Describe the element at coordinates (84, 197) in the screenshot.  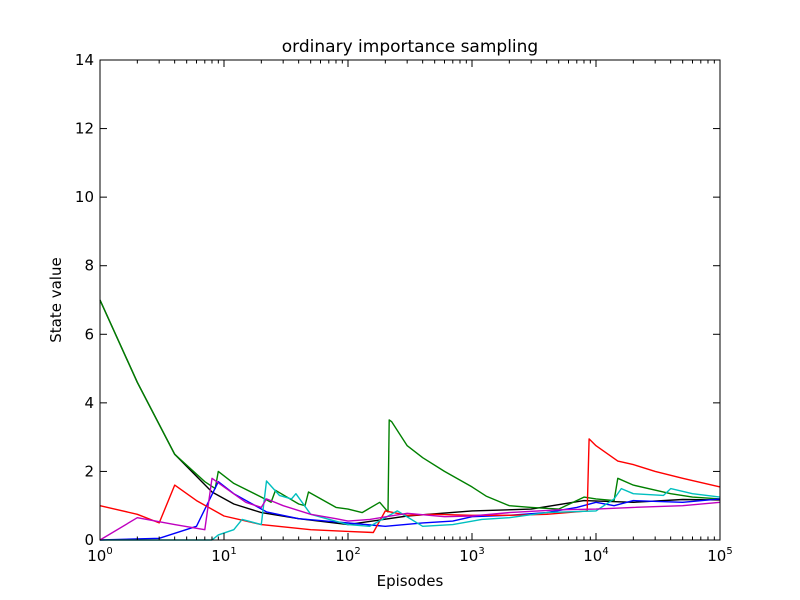
I see `y-tick-label: 10` at that location.